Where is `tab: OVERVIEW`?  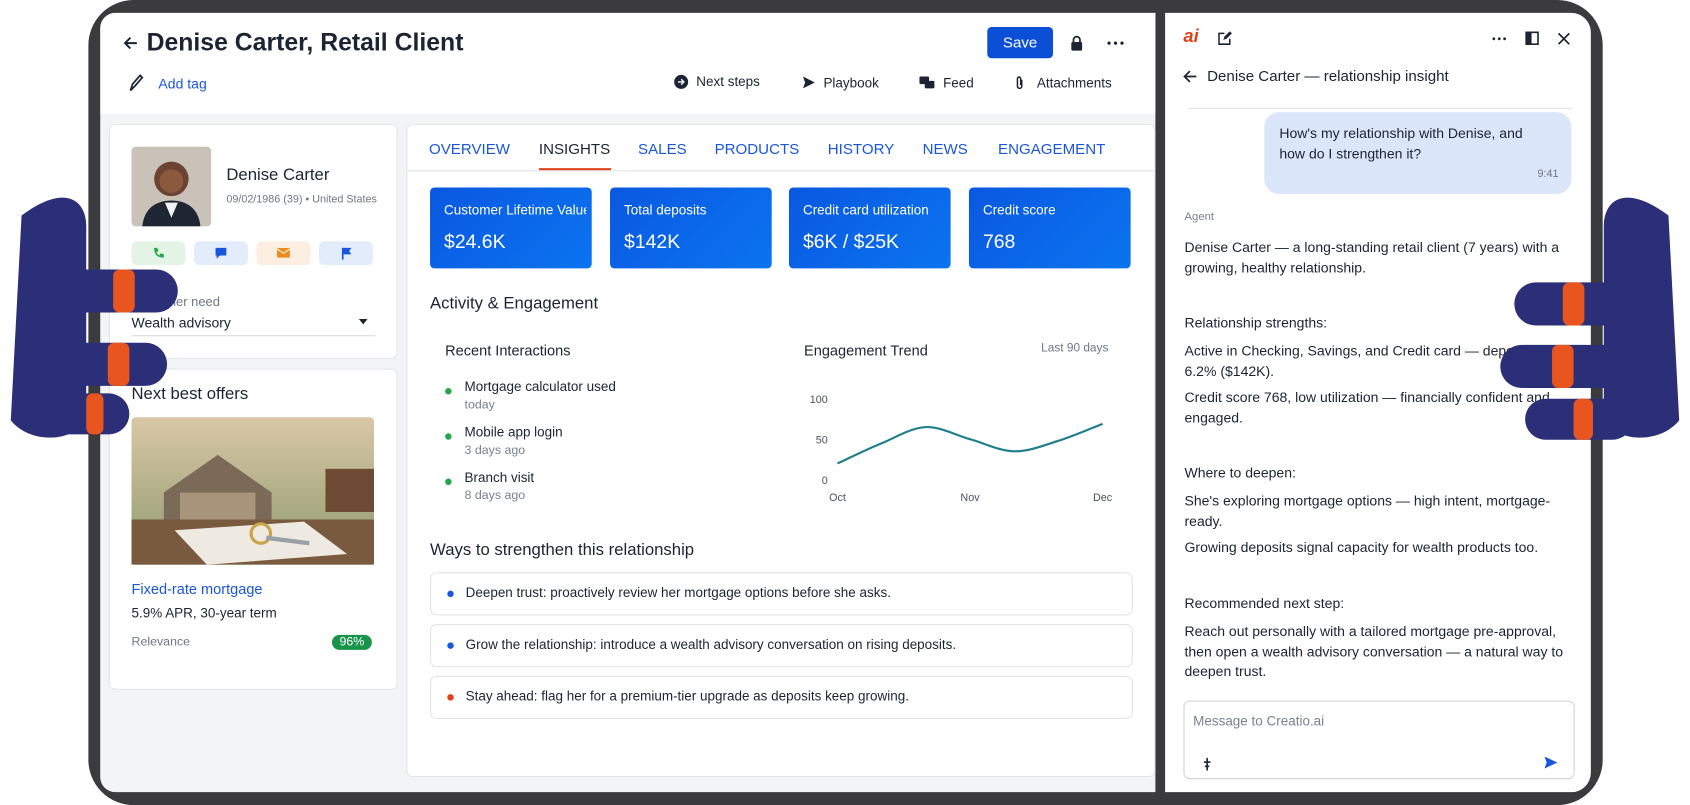
tab: OVERVIEW is located at coordinates (469, 149).